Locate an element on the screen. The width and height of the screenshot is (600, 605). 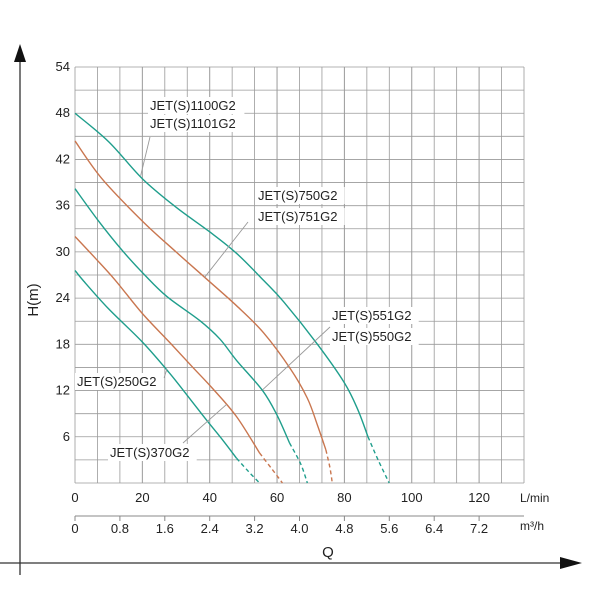
y-tick-label: 48 is located at coordinates (63, 112).